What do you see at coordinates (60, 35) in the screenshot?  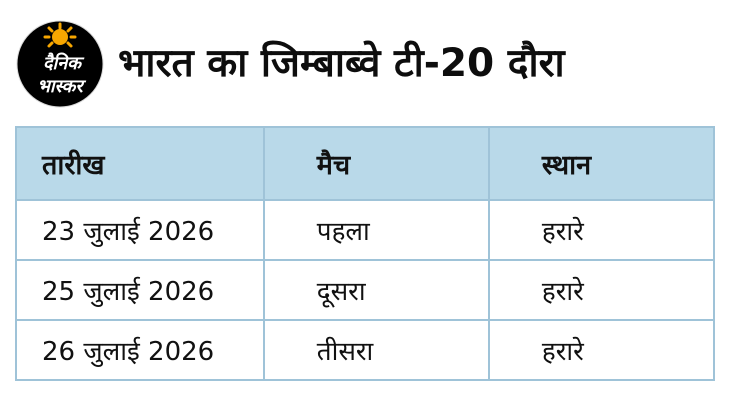 I see `sun-icon` at bounding box center [60, 35].